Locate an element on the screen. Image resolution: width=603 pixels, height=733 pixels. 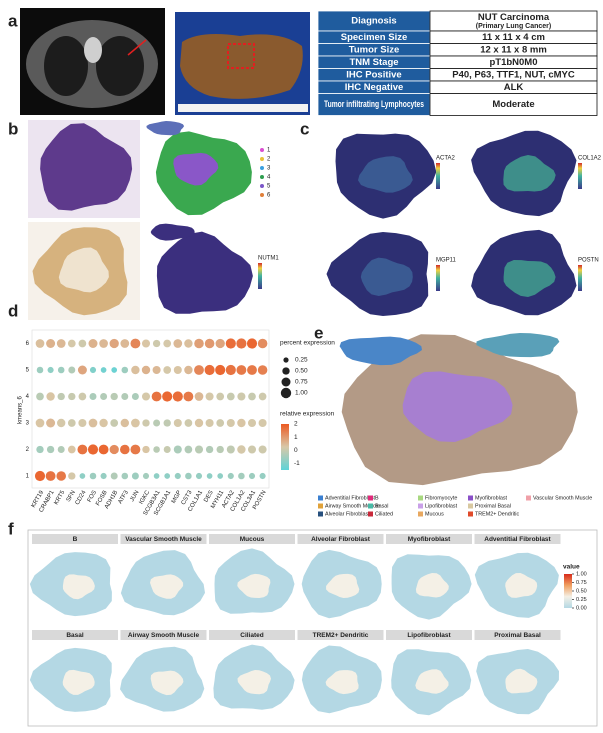
colorbar is located at coordinates (580, 176).